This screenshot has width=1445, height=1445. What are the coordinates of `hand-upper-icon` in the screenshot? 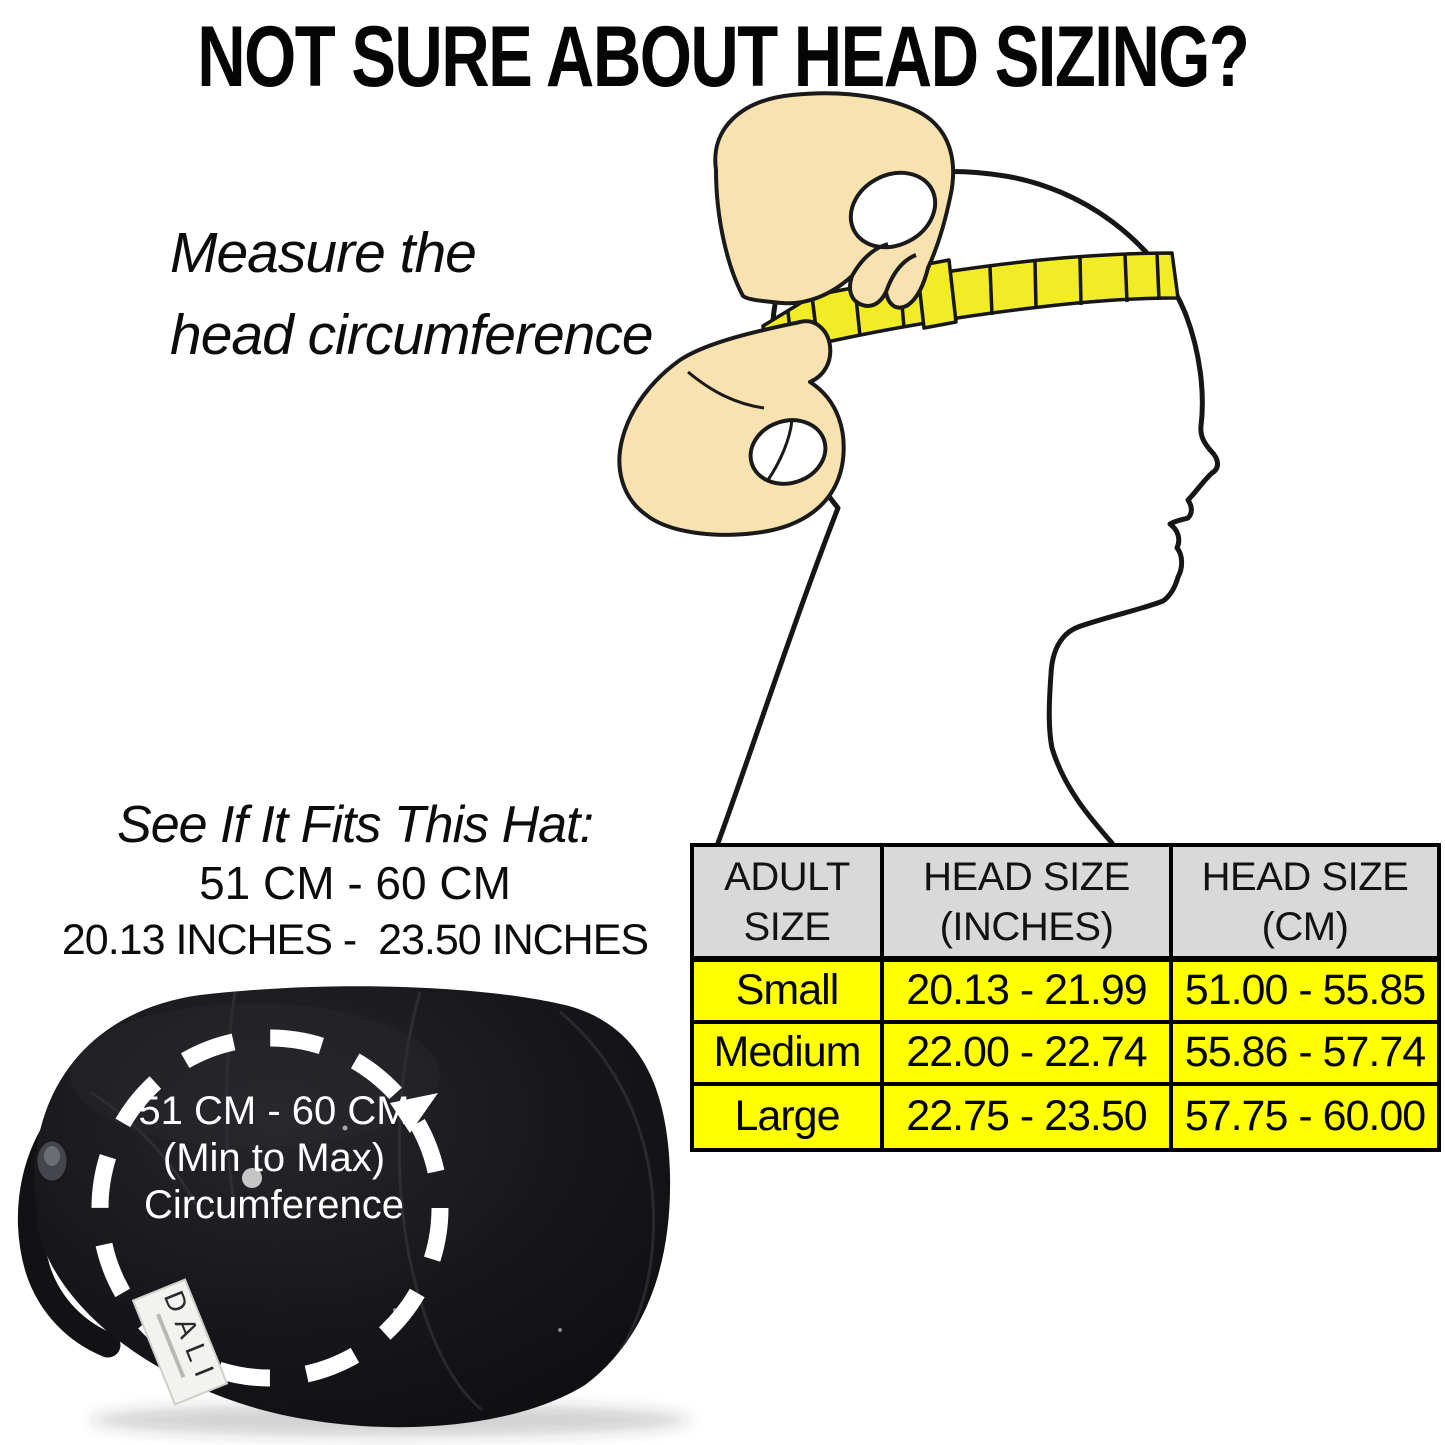 It's located at (834, 200).